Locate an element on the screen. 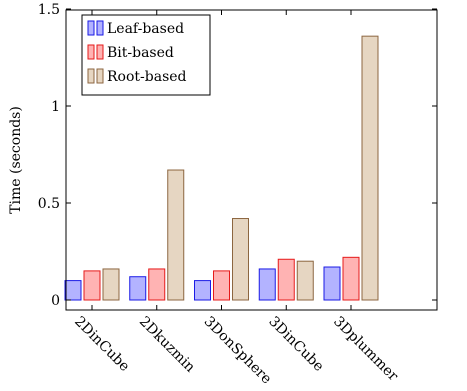 The image size is (467, 391). x-tick-label: 3Dplummer is located at coordinates (365, 349).